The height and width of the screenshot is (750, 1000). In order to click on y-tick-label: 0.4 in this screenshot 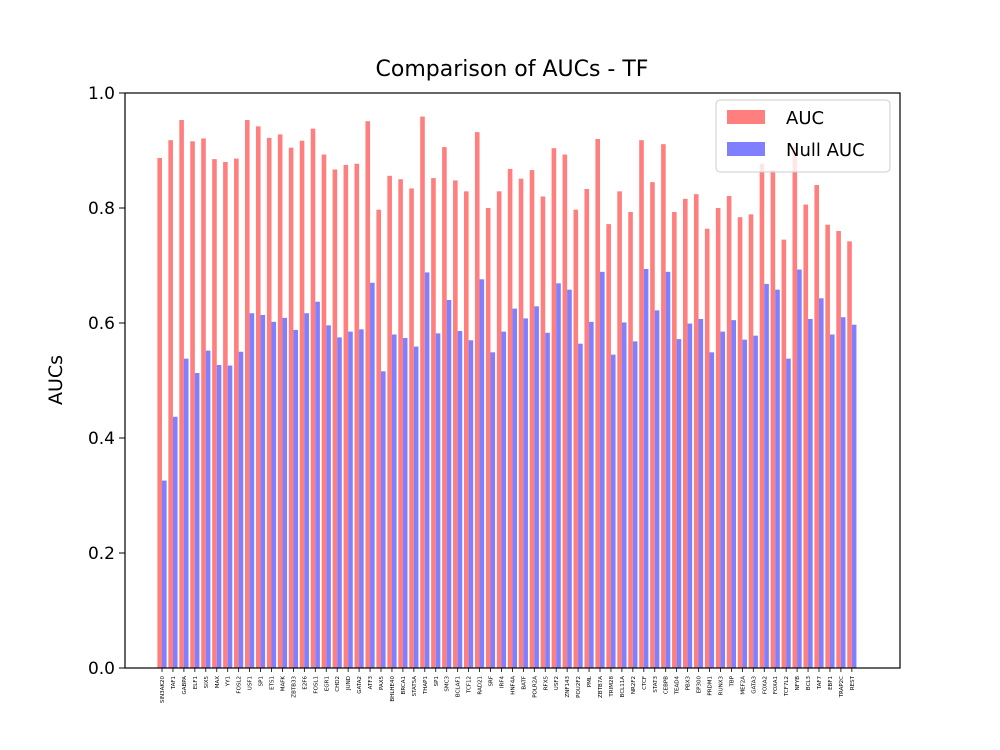, I will do `click(101, 439)`.